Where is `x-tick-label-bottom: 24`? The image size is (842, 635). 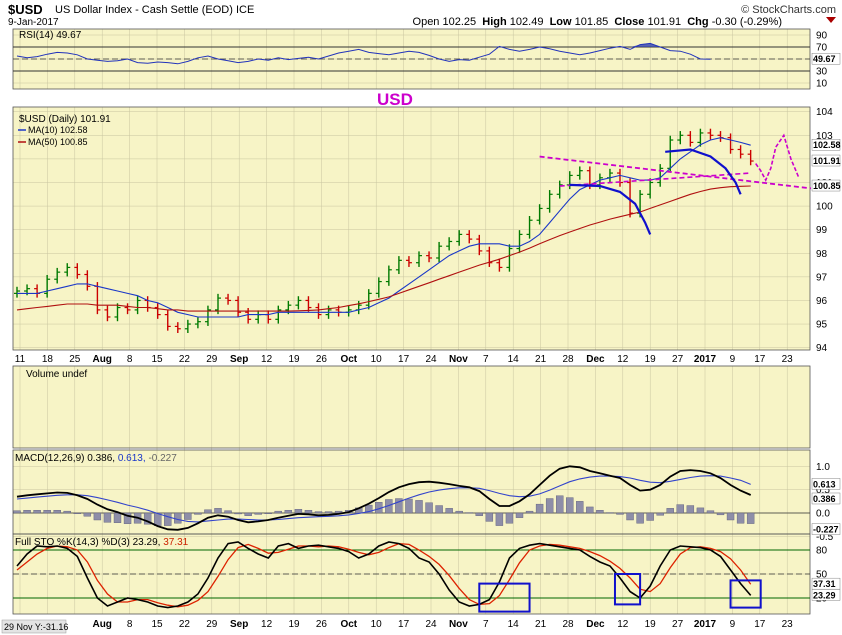
x-tick-label-bottom: 24 is located at coordinates (431, 624).